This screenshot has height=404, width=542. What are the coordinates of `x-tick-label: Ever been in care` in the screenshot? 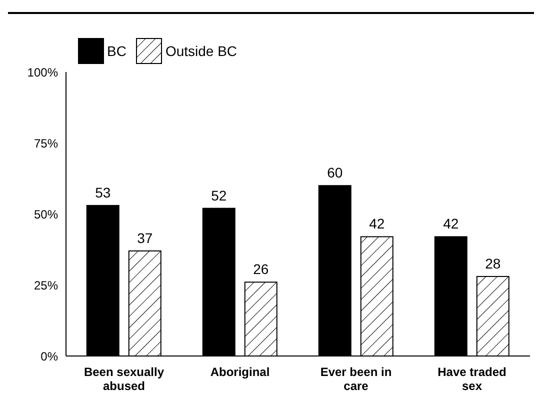 It's located at (356, 379).